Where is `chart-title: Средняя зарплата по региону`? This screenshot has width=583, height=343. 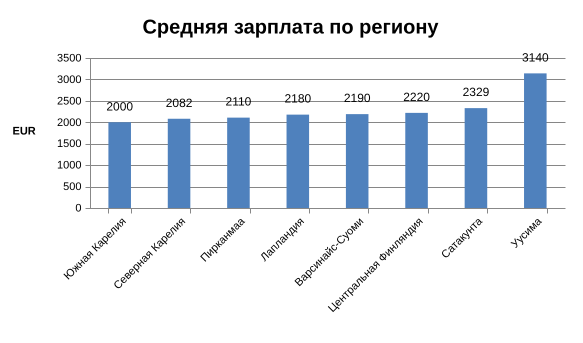
chart-title: Средняя зарплата по региону is located at coordinates (291, 27).